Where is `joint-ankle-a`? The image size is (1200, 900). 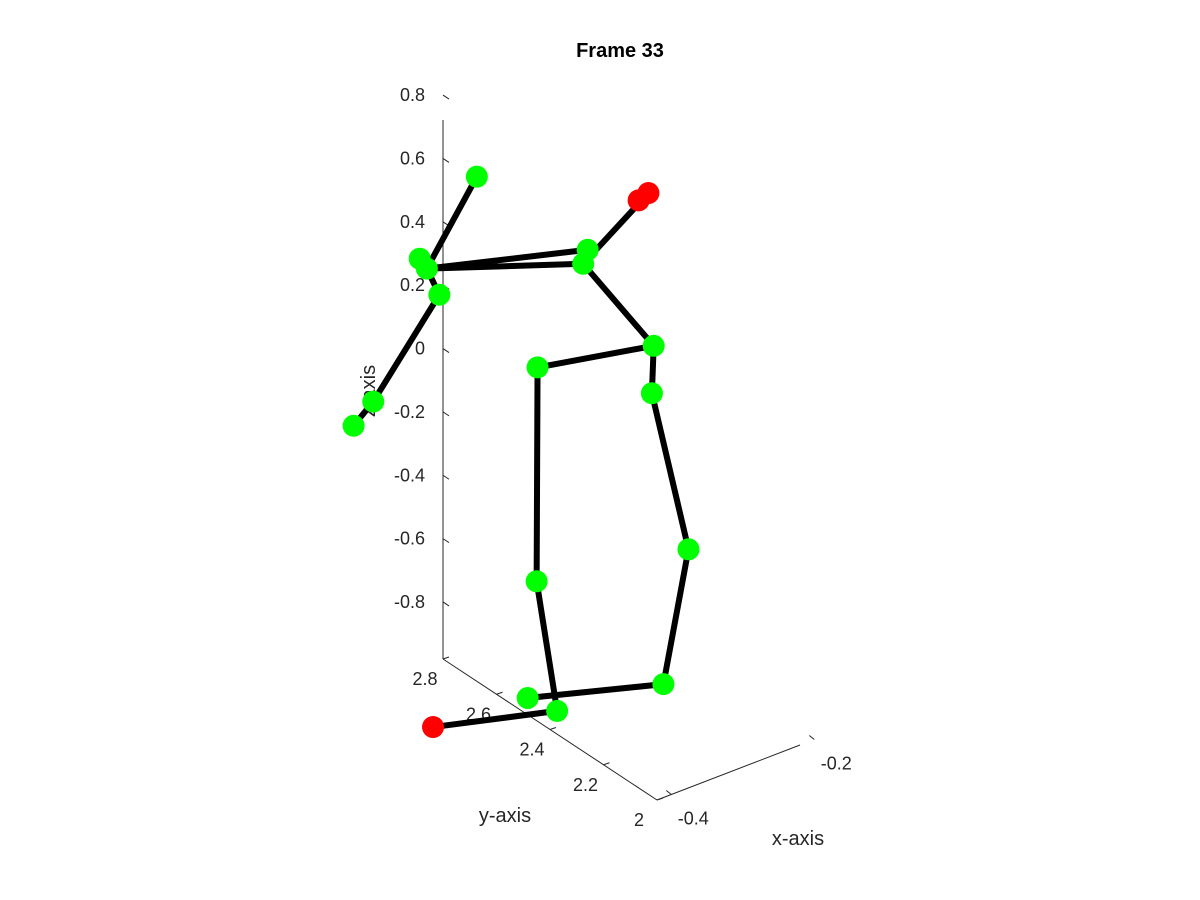 joint-ankle-a is located at coordinates (527, 698).